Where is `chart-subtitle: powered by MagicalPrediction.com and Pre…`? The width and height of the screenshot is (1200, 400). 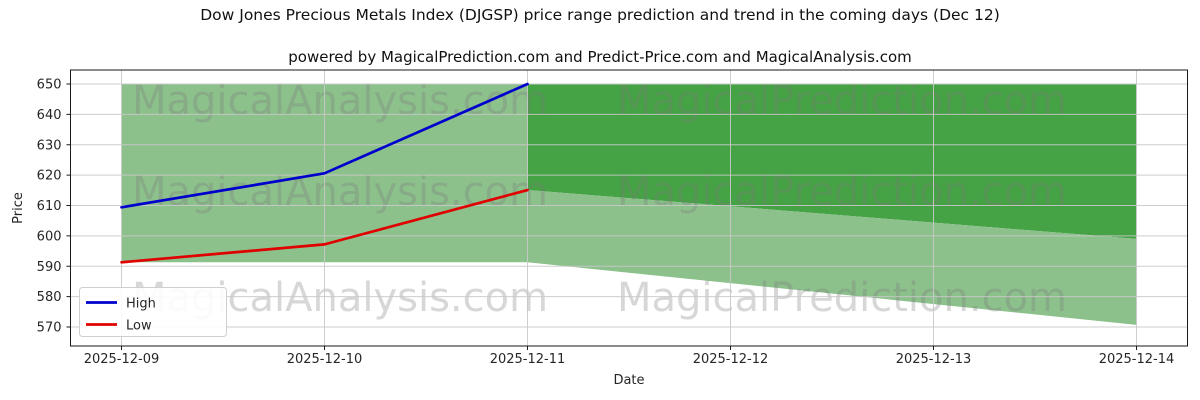 chart-subtitle: powered by MagicalPrediction.com and Pre… is located at coordinates (600, 57).